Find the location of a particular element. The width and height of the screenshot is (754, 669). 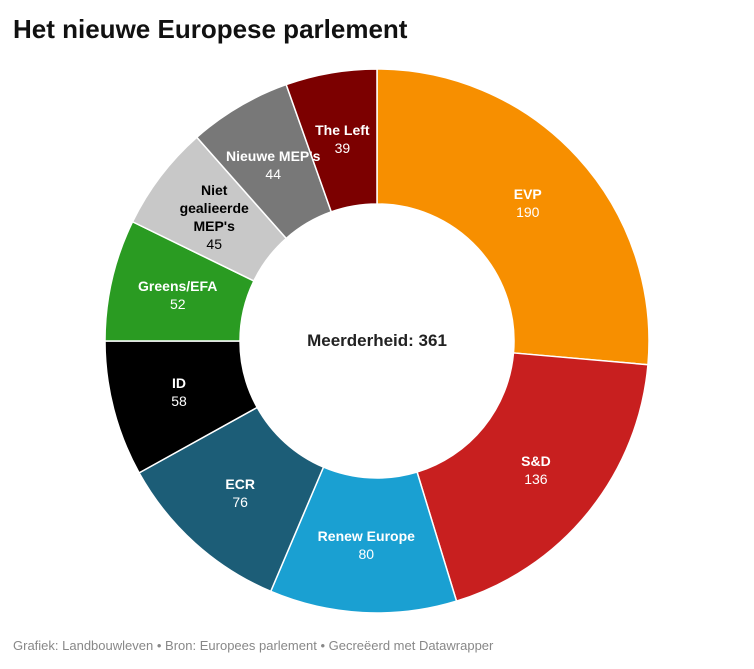

chart-title: Het nieuwe Europese parlement is located at coordinates (210, 29).